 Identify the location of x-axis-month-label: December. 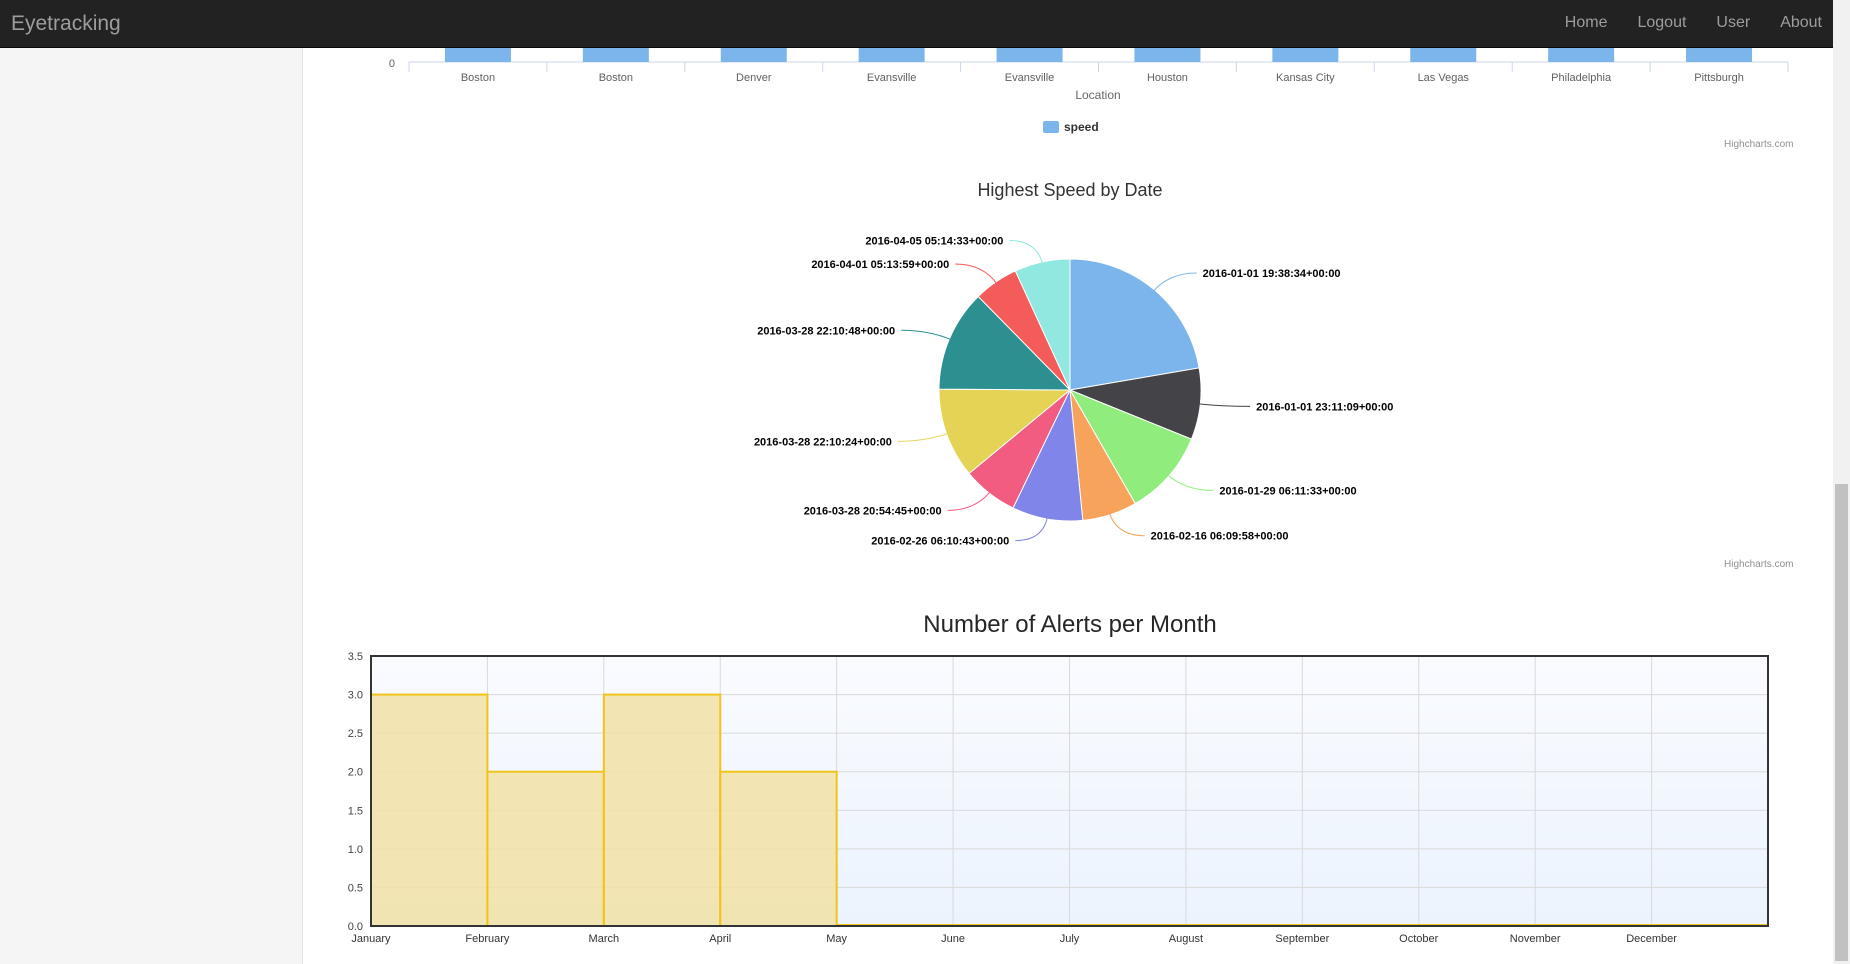
(1651, 939).